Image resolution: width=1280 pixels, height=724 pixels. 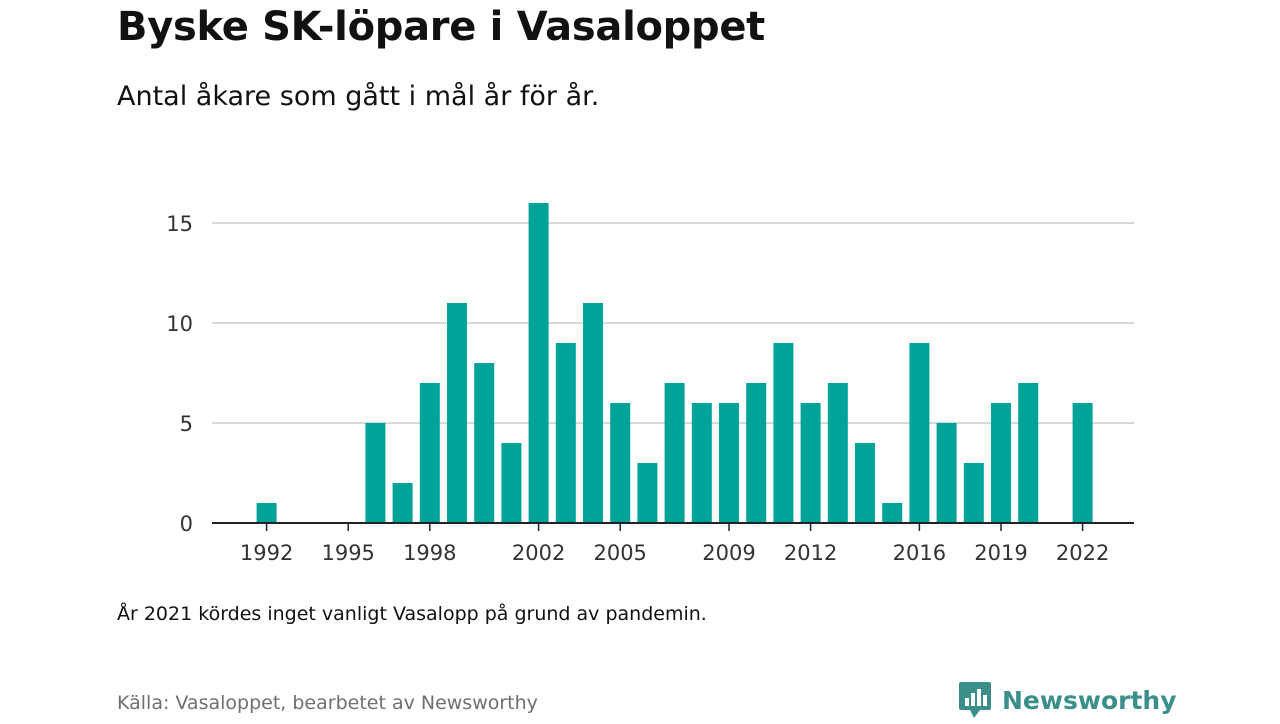 What do you see at coordinates (266, 553) in the screenshot?
I see `x-tick-label-1992: 1992` at bounding box center [266, 553].